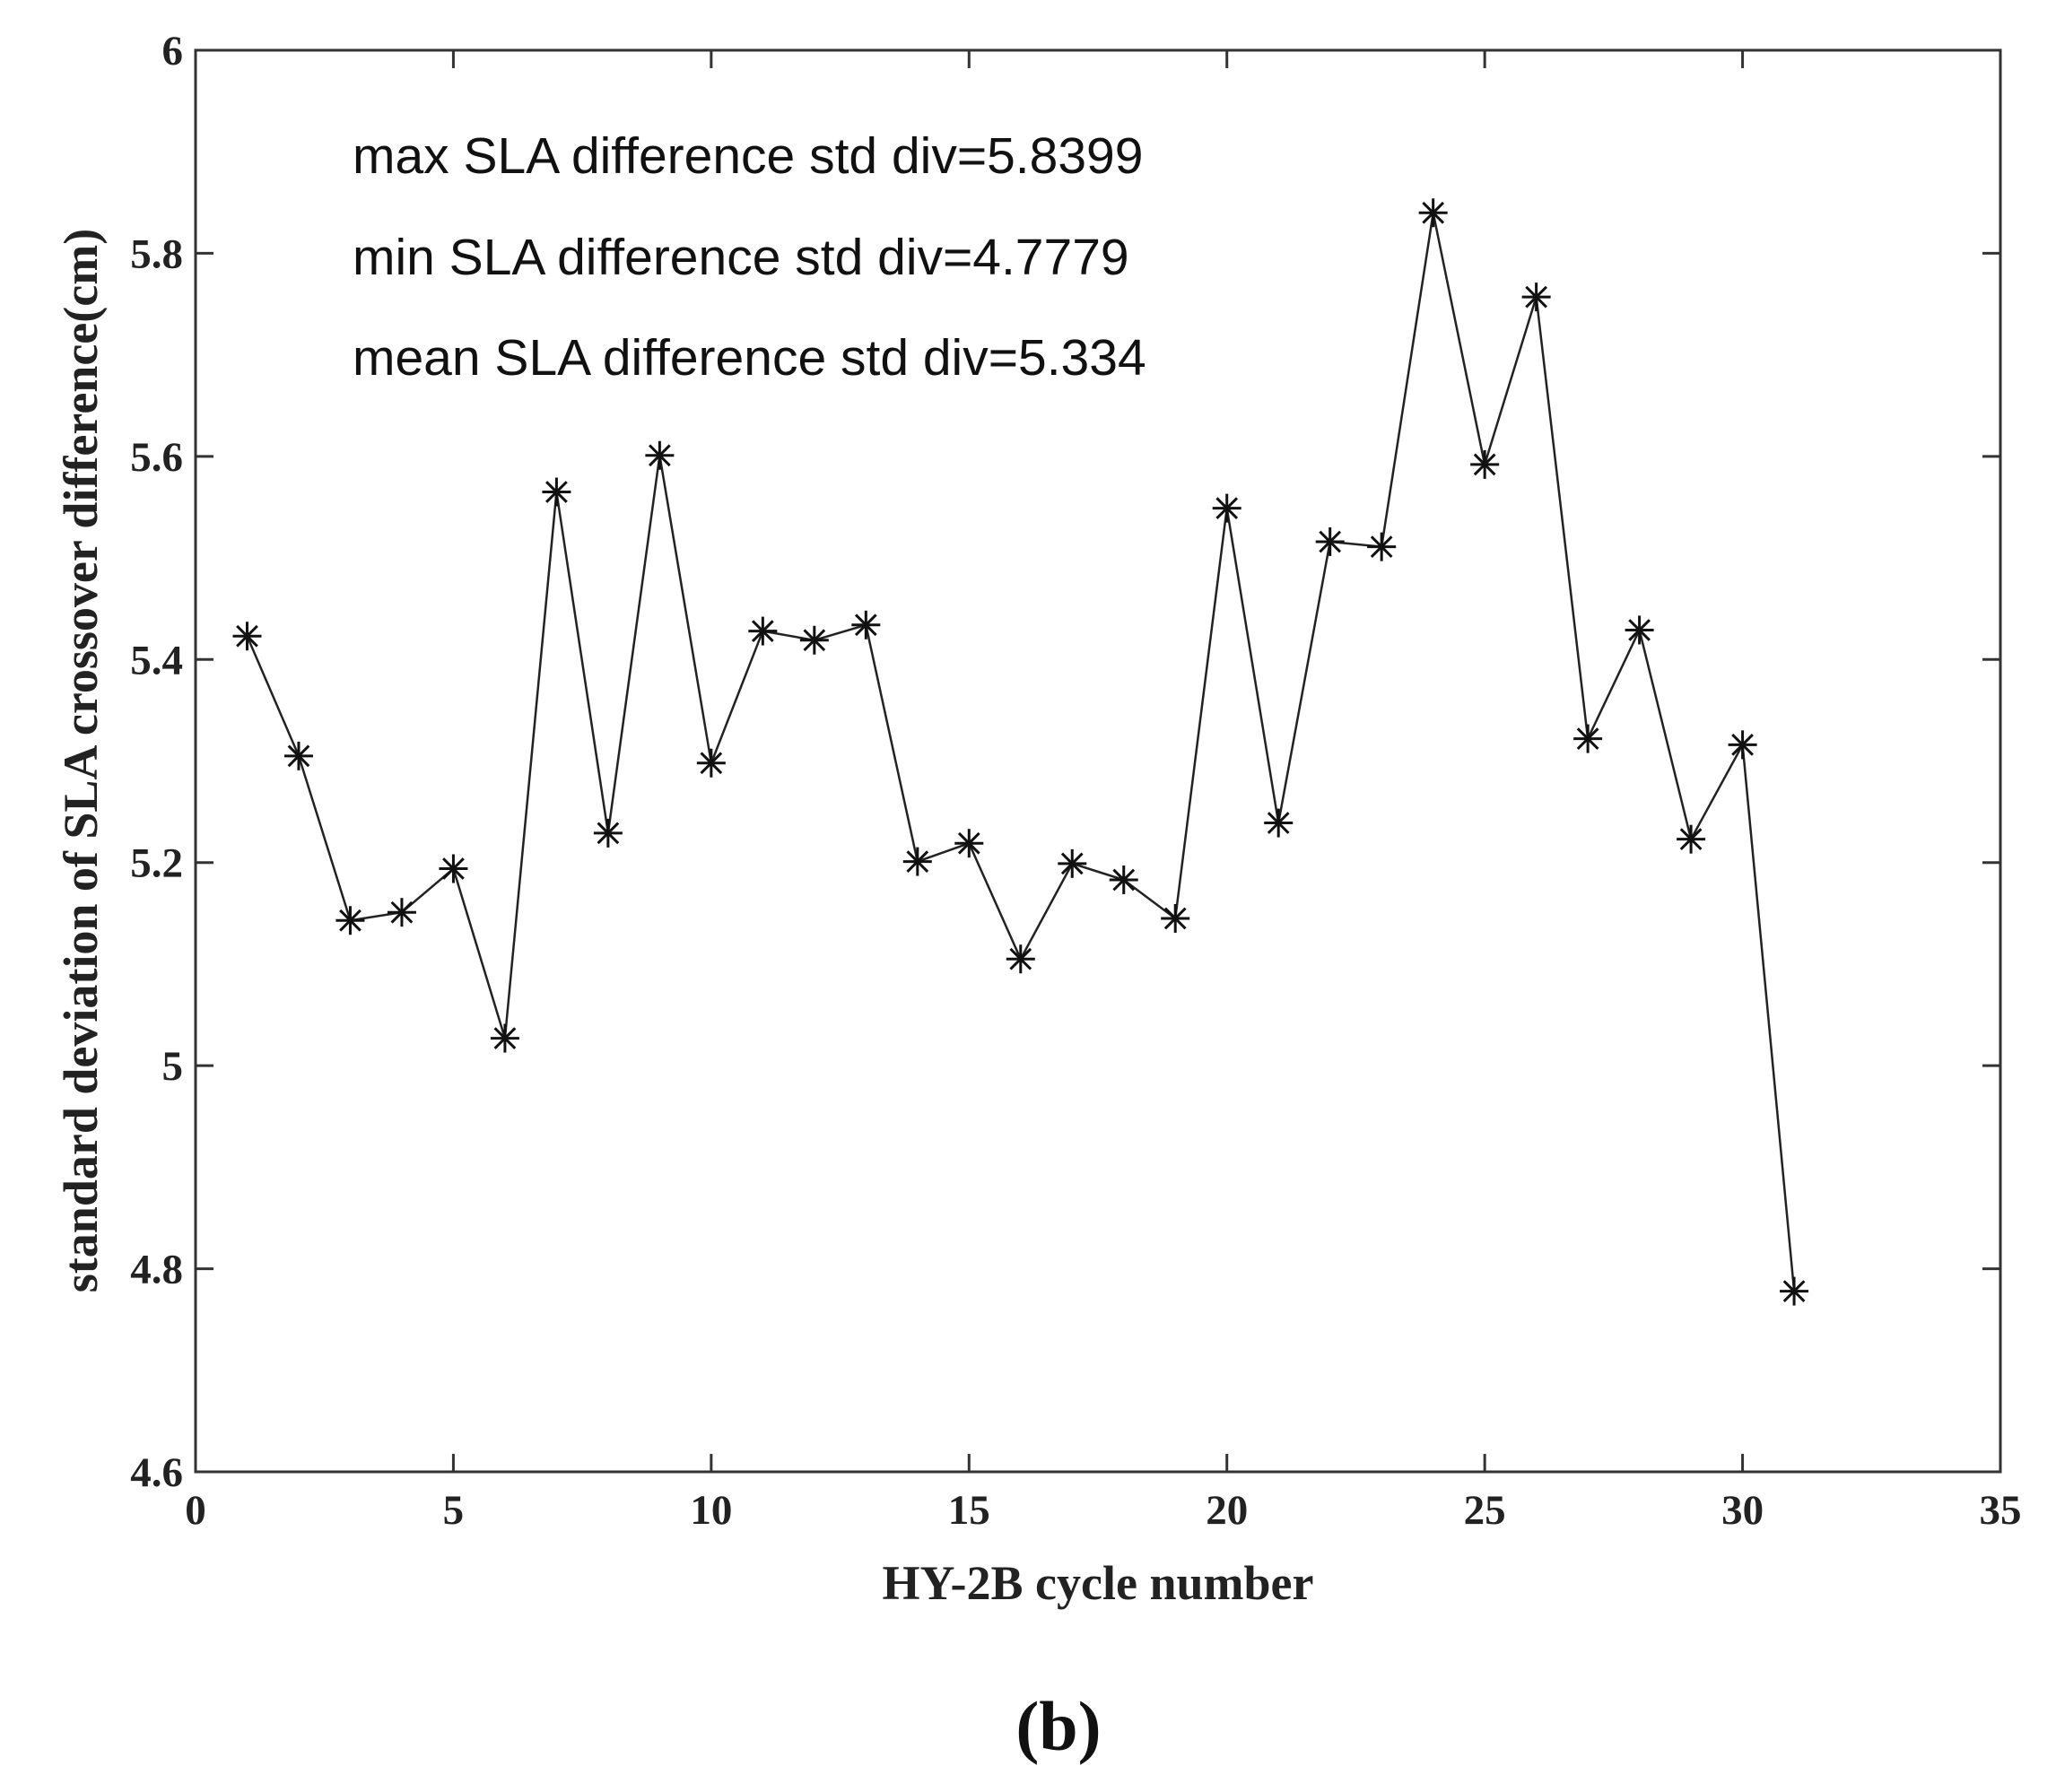  Describe the element at coordinates (749, 358) in the screenshot. I see `annotation-mean: mean SLA difference std div=5.334` at that location.